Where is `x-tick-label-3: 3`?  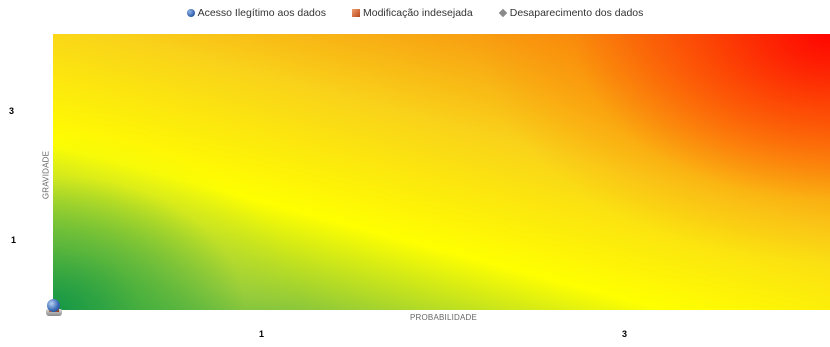
x-tick-label-3: 3 is located at coordinates (625, 334).